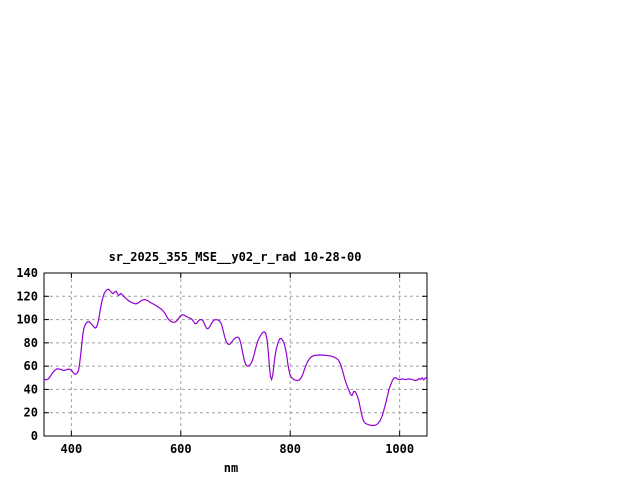 This screenshot has width=640, height=480. What do you see at coordinates (31, 343) in the screenshot?
I see `y-tick-label: 80` at bounding box center [31, 343].